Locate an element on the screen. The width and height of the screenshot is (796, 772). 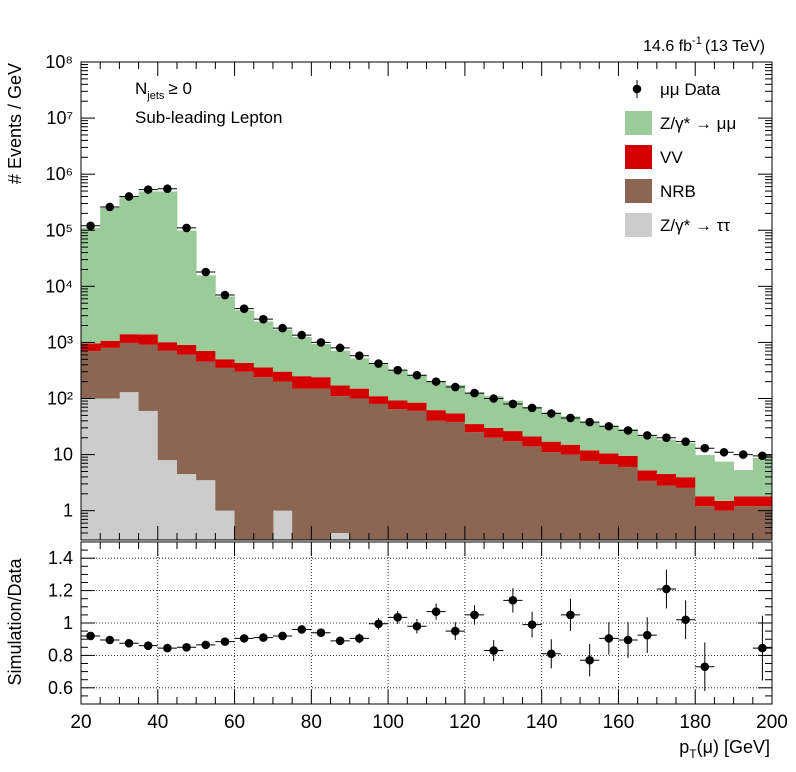
ratio-y-tick-label: 0.8 is located at coordinates (60, 655).